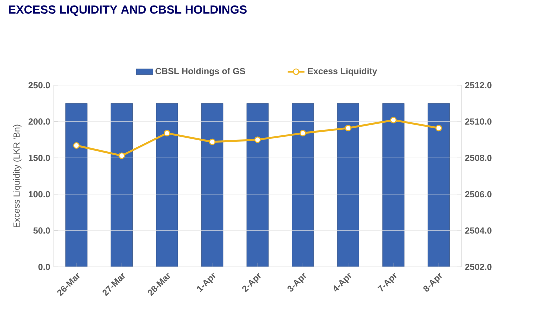  I want to click on y-tick-label: 100.0, so click(39, 194).